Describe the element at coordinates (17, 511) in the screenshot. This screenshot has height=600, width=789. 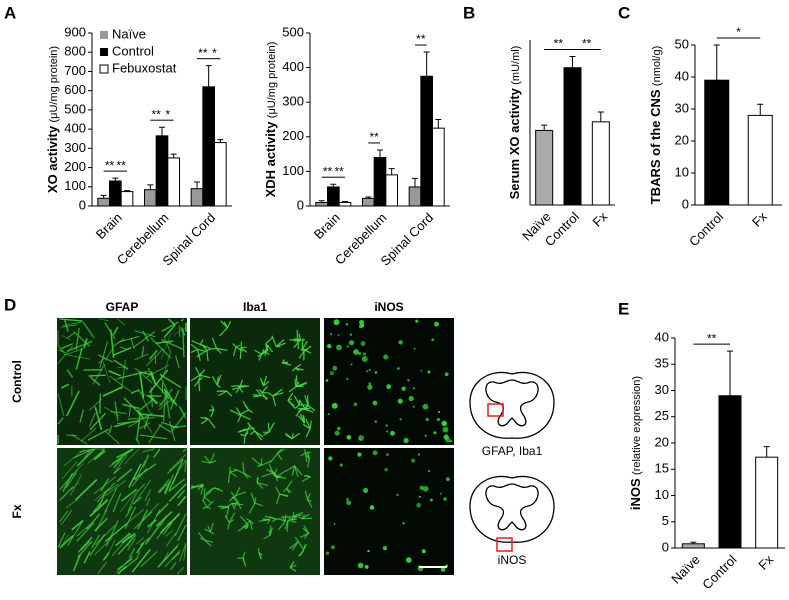
I see `row-header: Fx` at that location.